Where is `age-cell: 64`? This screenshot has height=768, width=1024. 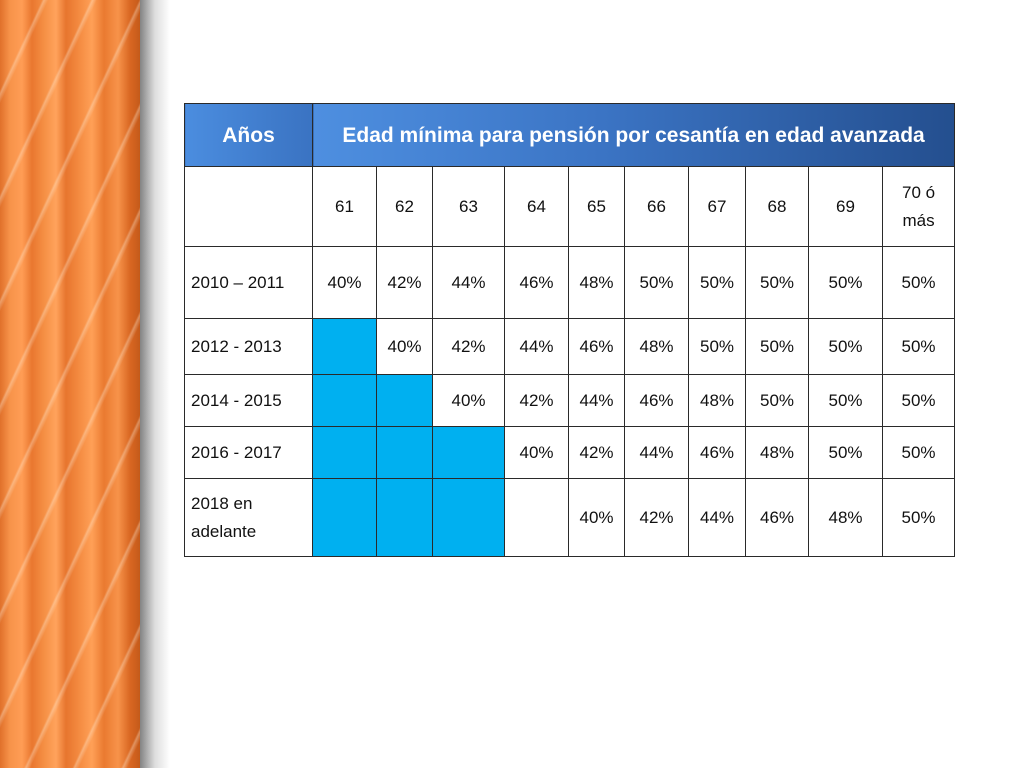
age-cell: 64 is located at coordinates (536, 206).